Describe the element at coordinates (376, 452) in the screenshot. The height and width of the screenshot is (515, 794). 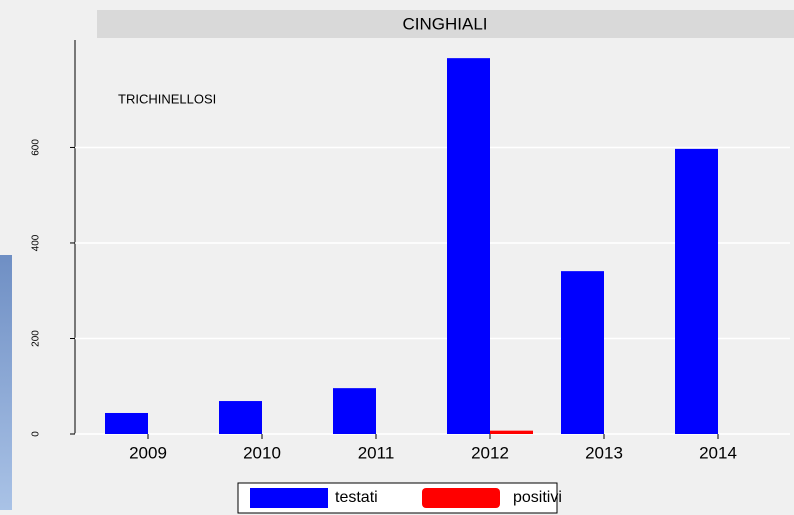
I see `x-tick-label: 2011` at that location.